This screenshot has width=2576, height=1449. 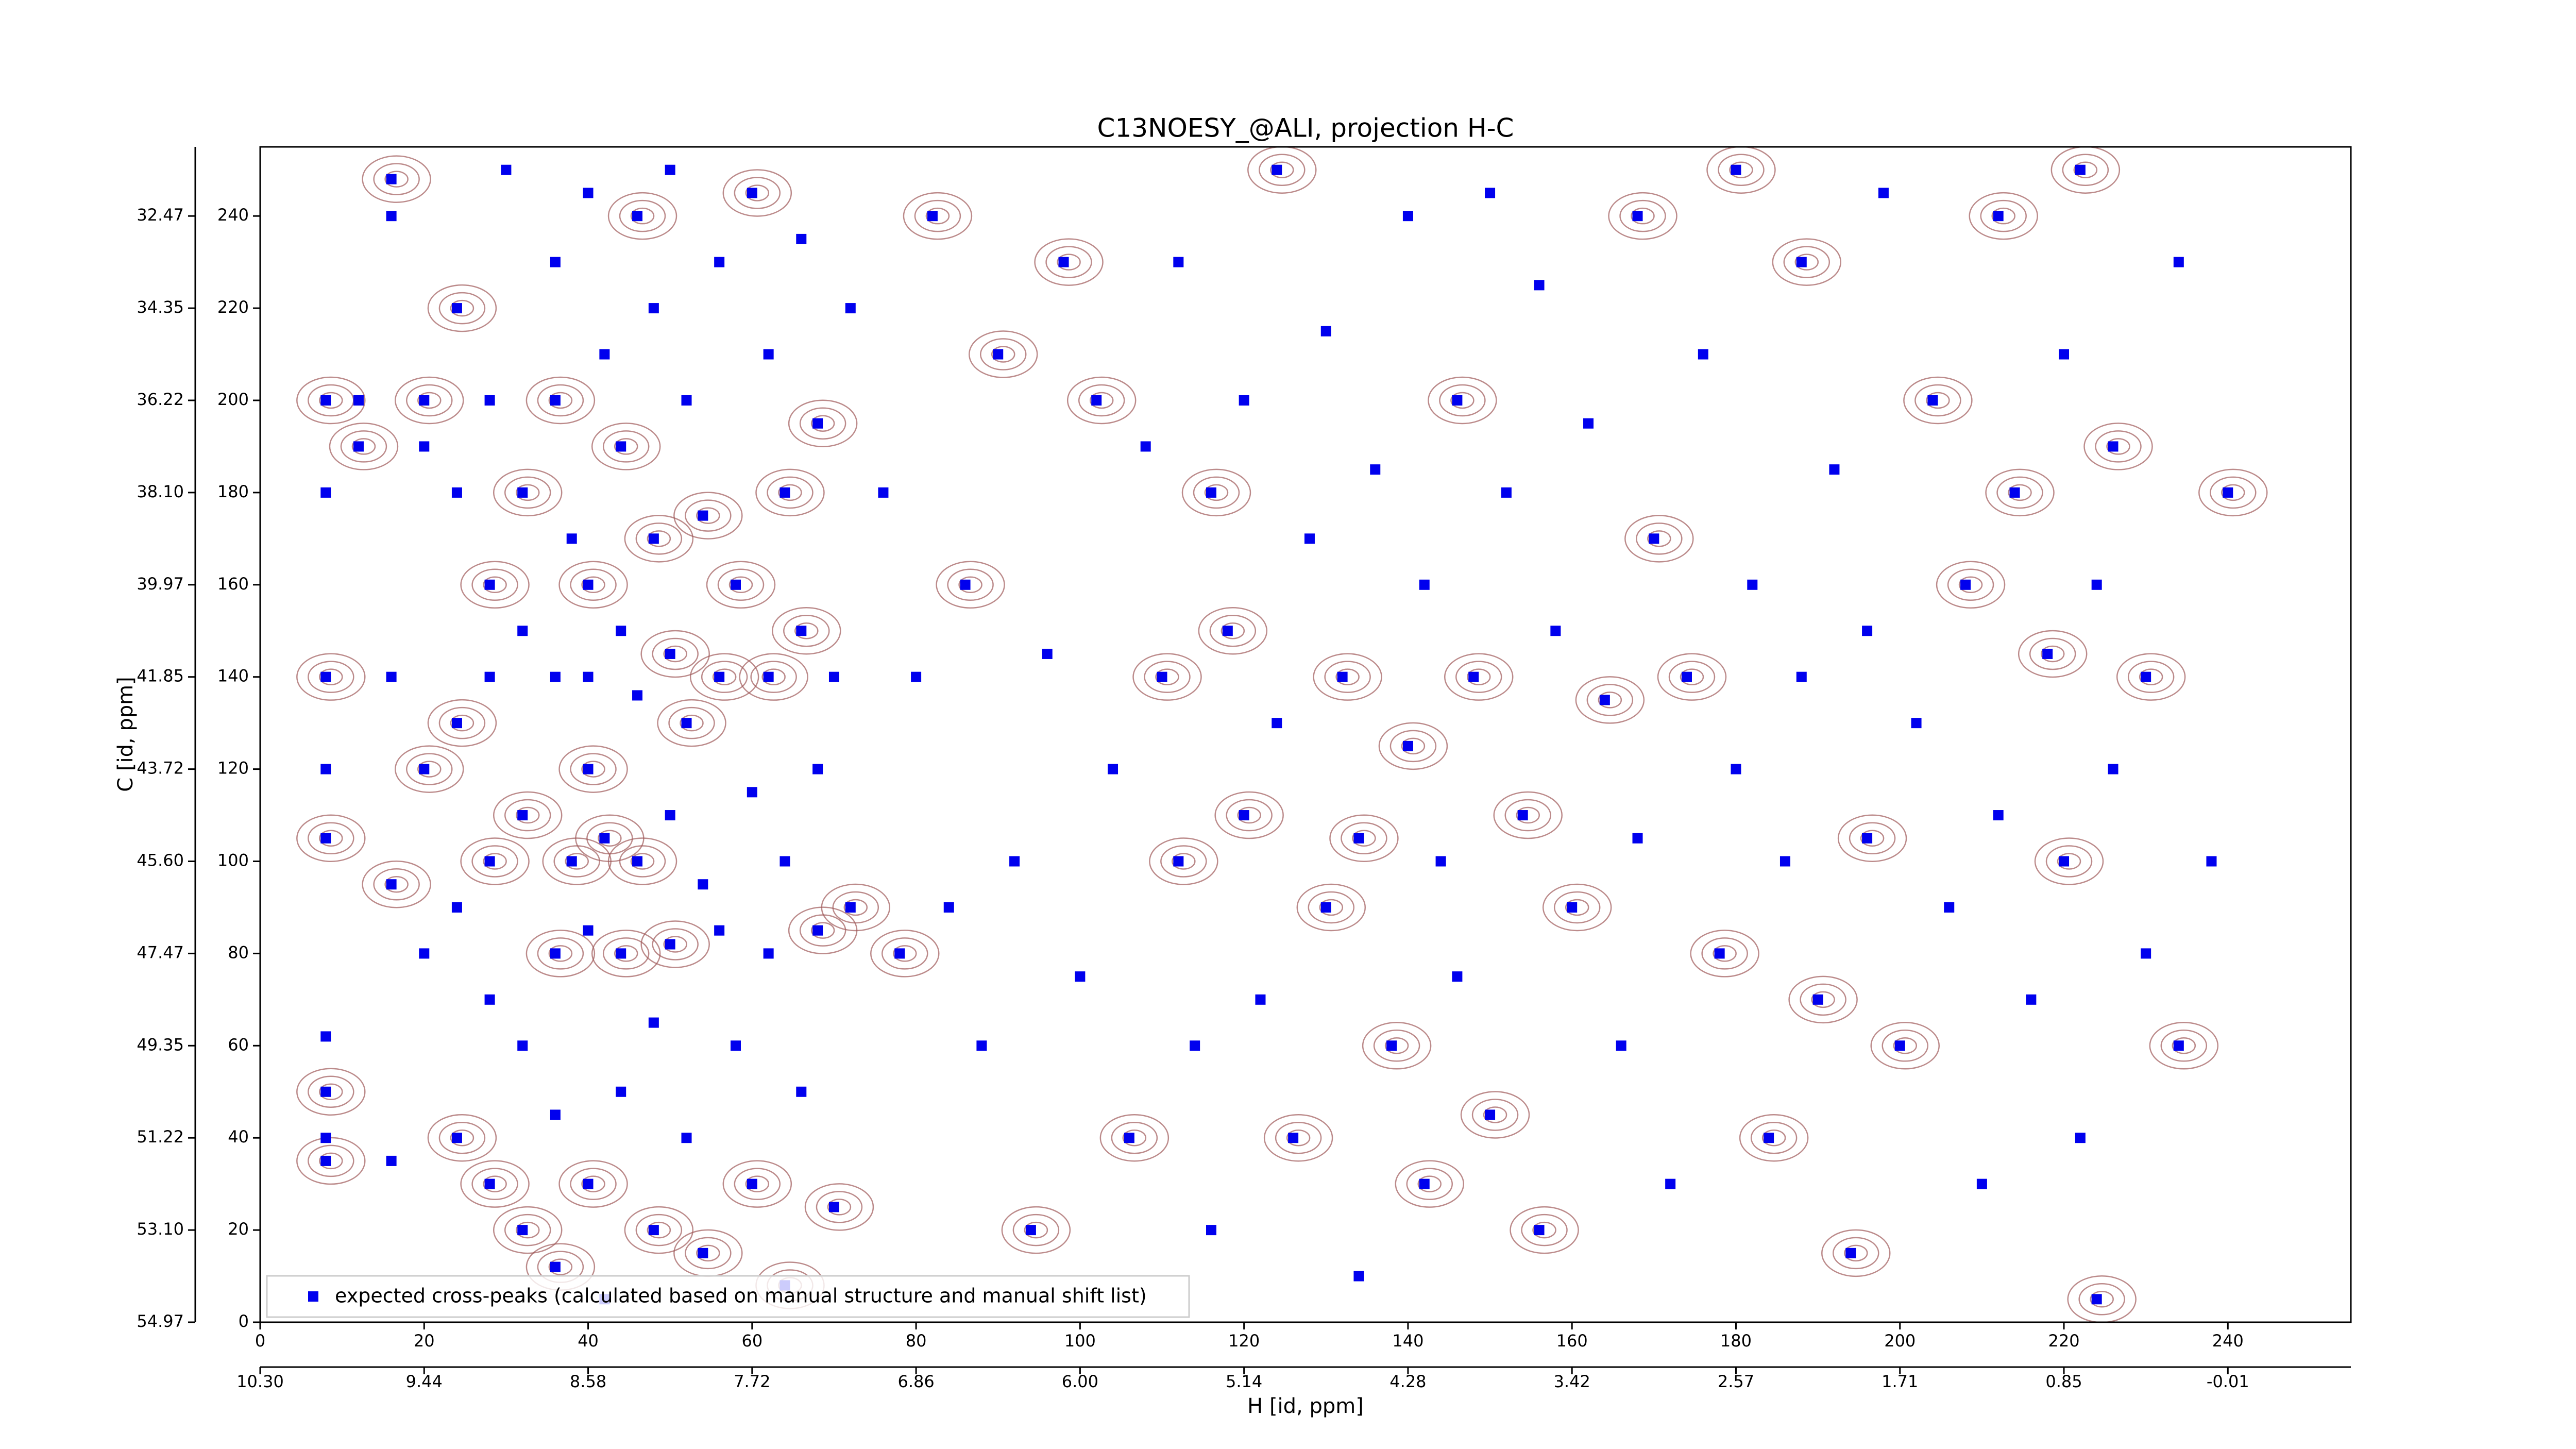 I want to click on y2-tick-label: 38.10, so click(x=160, y=491).